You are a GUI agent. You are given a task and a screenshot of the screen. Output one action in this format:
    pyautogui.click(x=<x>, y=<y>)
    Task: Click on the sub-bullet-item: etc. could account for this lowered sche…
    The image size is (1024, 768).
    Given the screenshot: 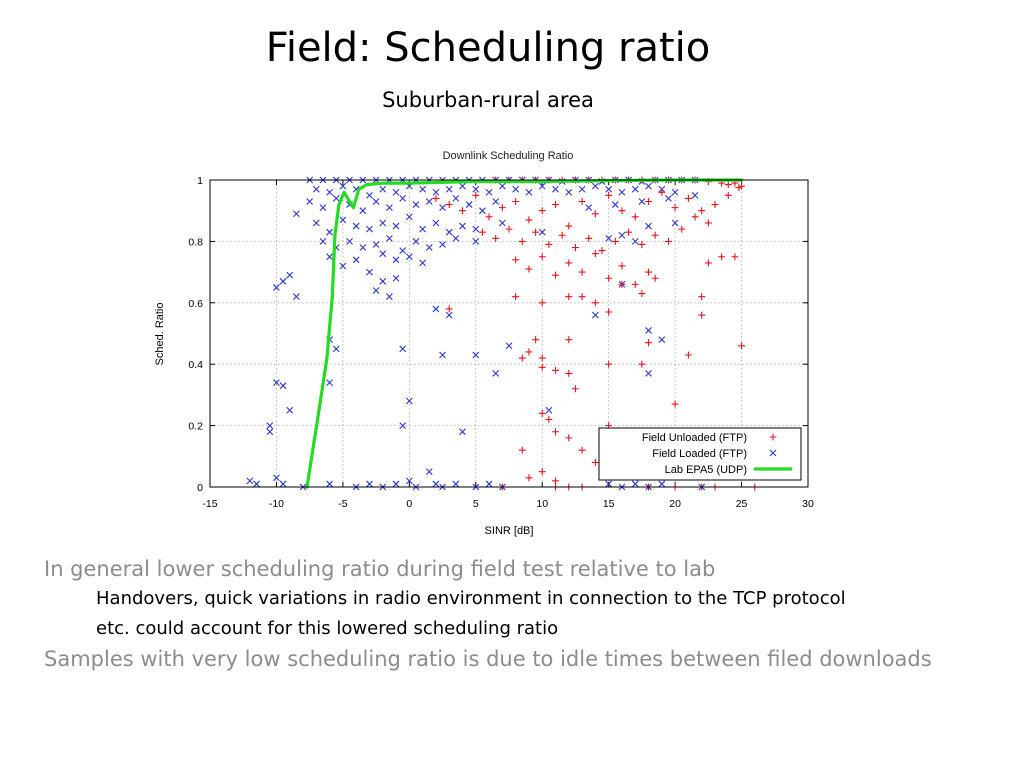 What is the action you would take?
    pyautogui.click(x=327, y=628)
    